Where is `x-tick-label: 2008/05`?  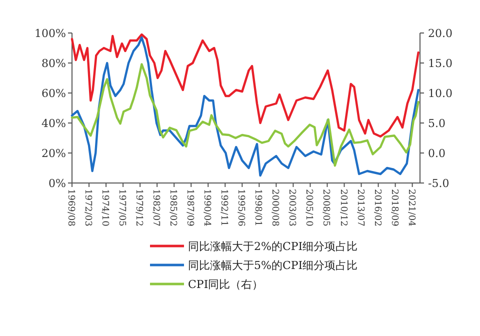
x-tick-label: 2008/05 is located at coordinates (325, 208).